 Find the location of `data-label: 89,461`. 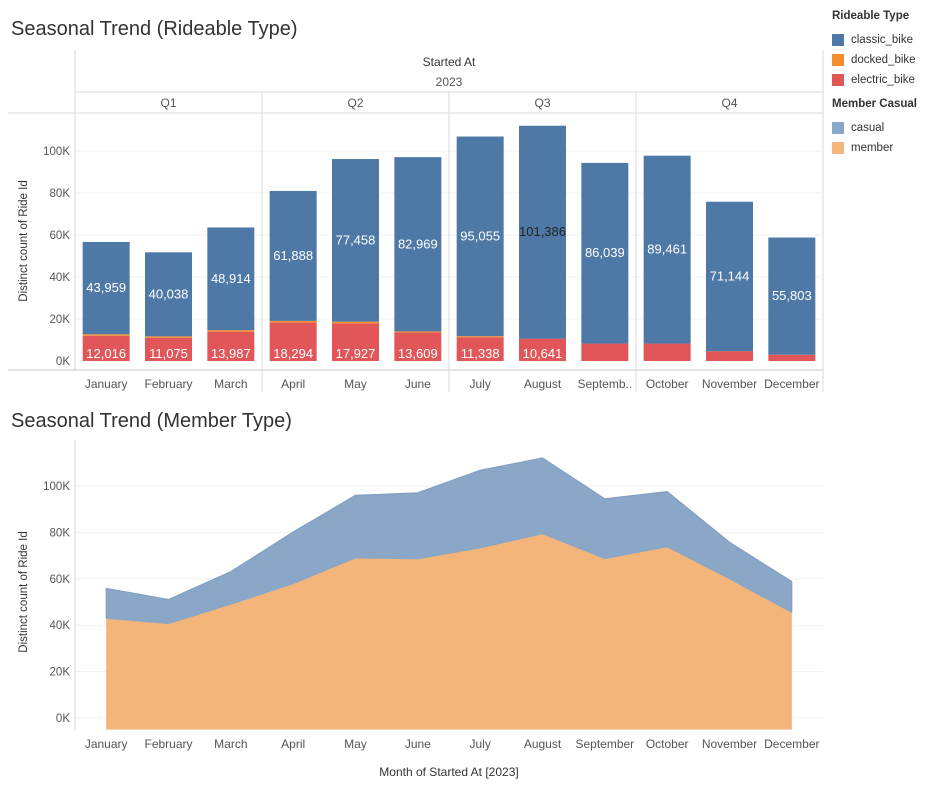

data-label: 89,461 is located at coordinates (667, 249).